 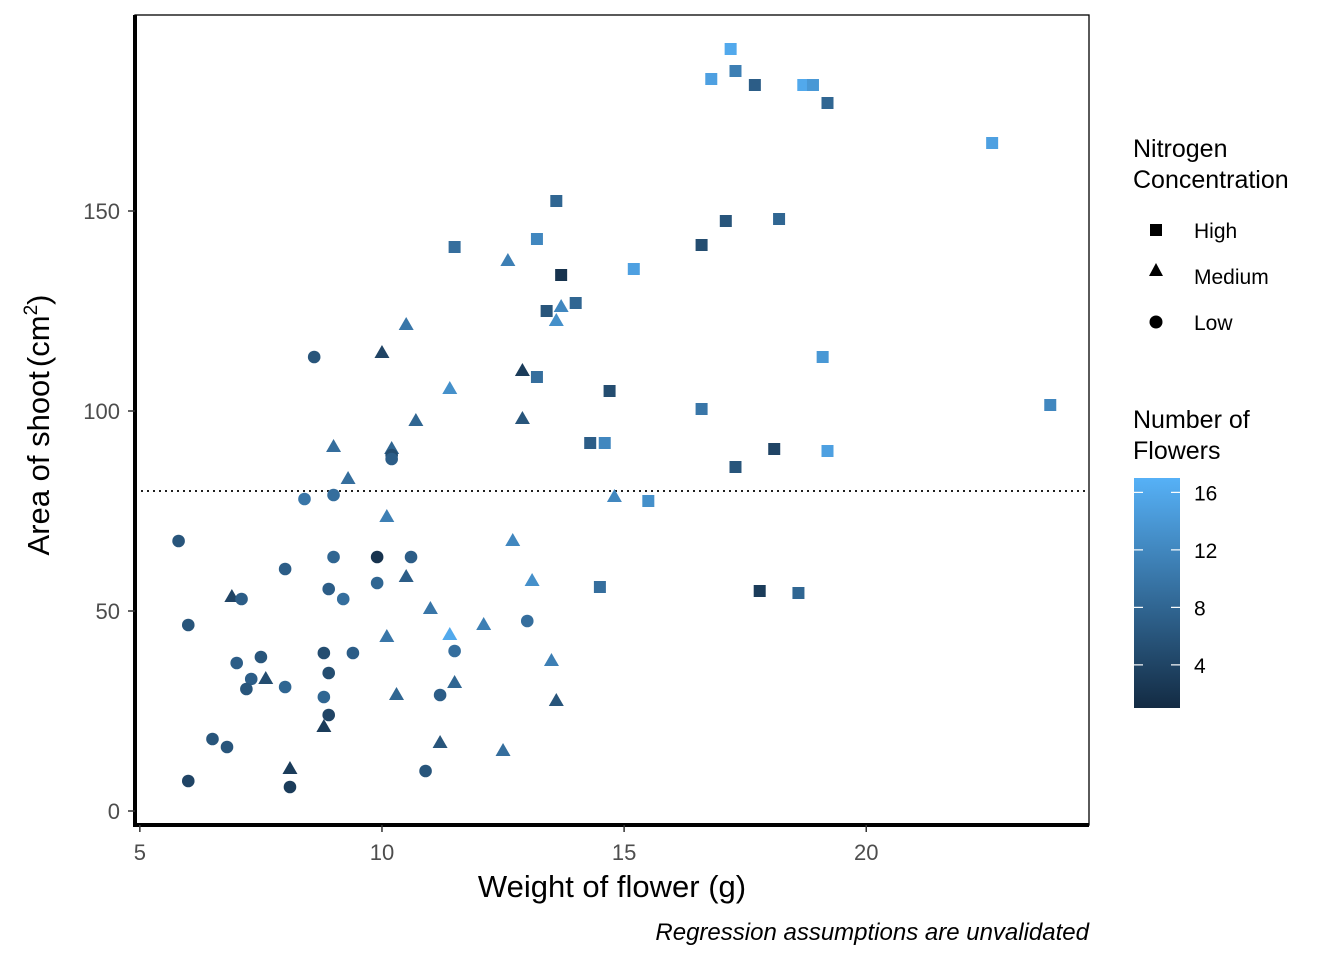 I want to click on legend-triangle-icon, so click(x=1156, y=269).